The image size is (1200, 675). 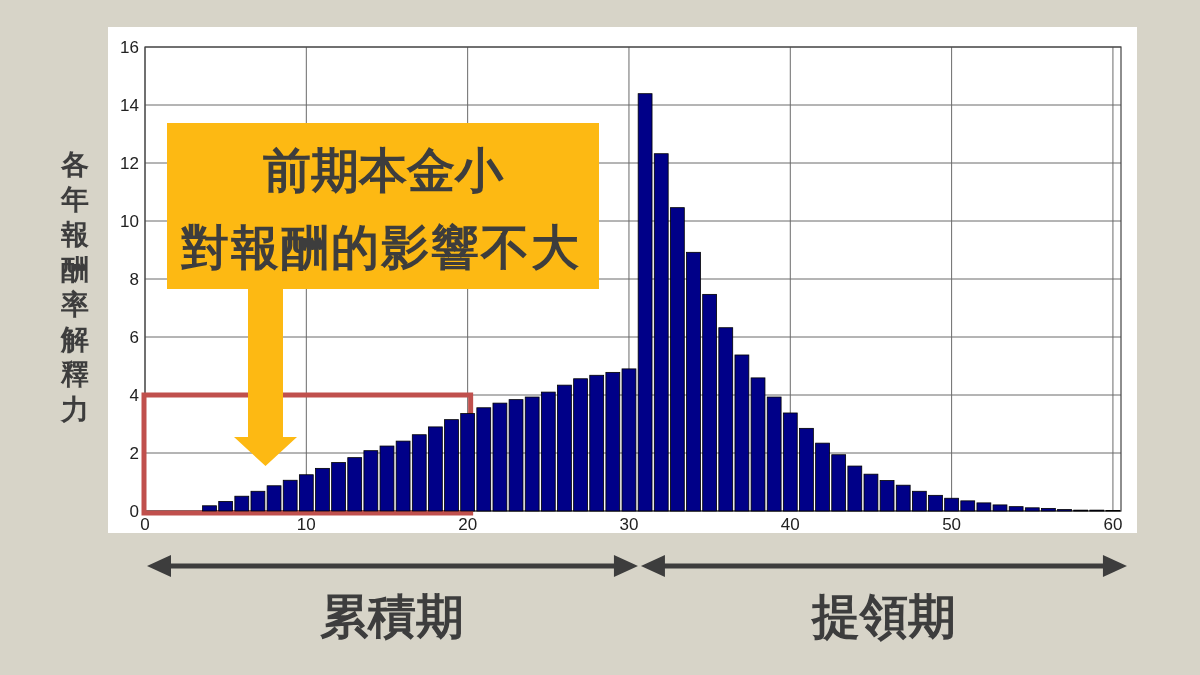 What do you see at coordinates (74, 287) in the screenshot?
I see `y-axis-title: 各年報酬率解釋力` at bounding box center [74, 287].